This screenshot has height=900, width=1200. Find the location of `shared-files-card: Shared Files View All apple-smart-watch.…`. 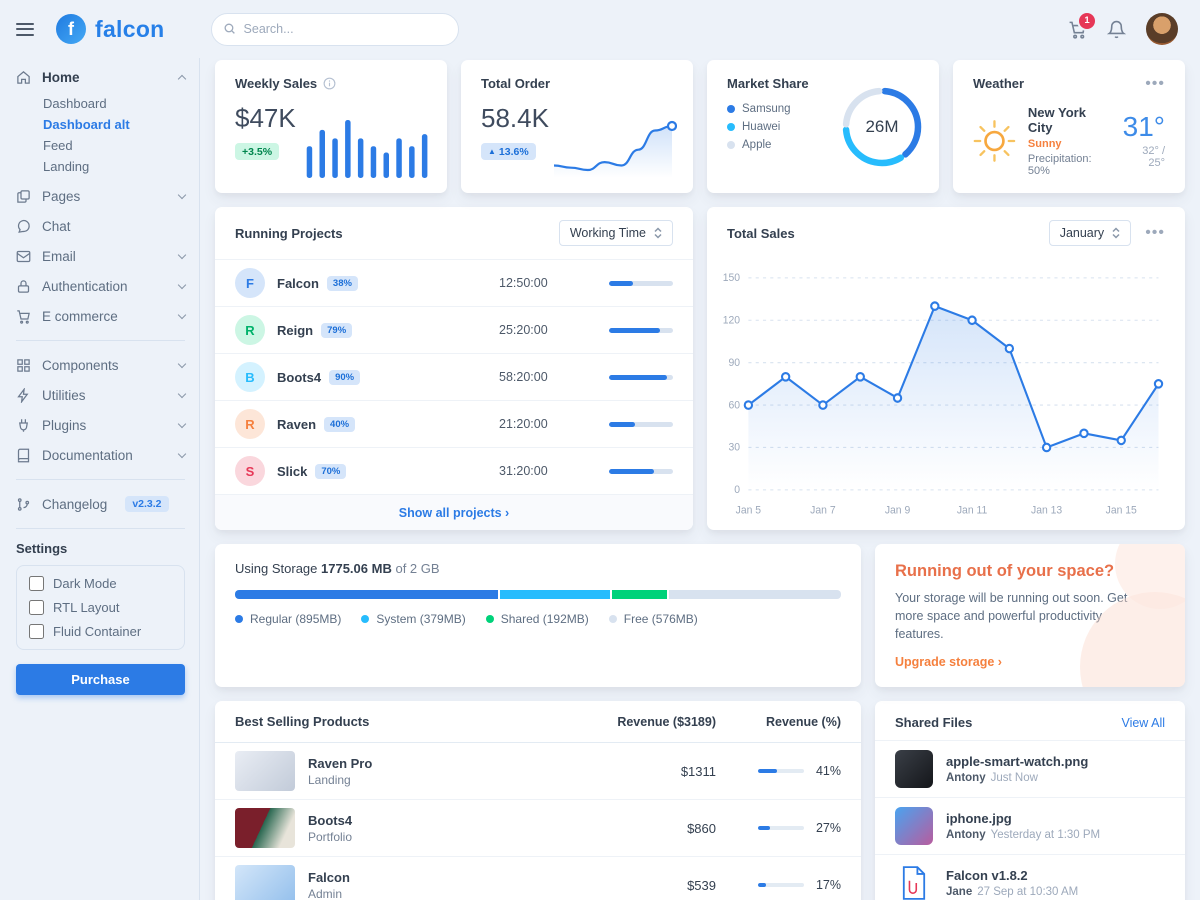

shared-files-card: Shared Files View All apple-smart-watch.… is located at coordinates (1030, 800).